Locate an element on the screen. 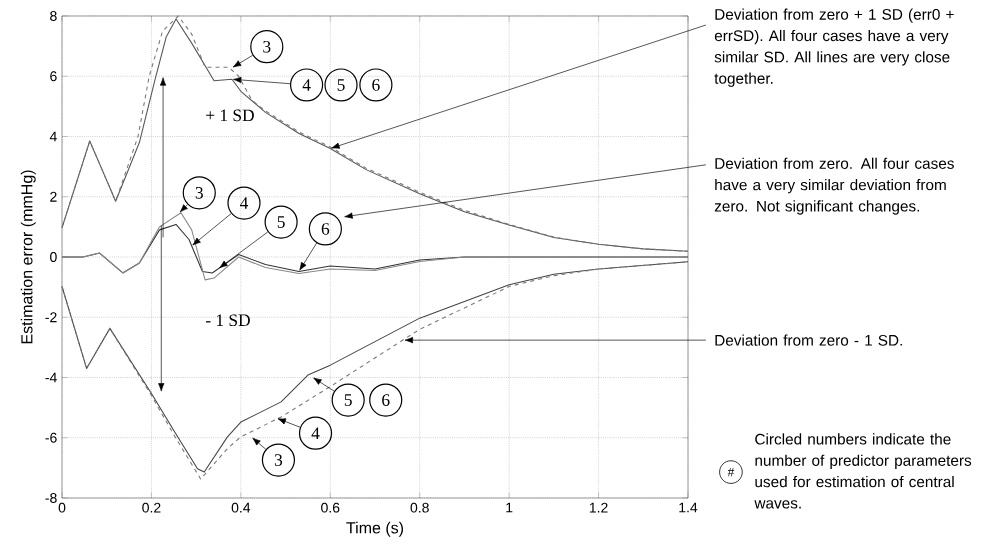  y-tick-label: -4 is located at coordinates (51, 377).